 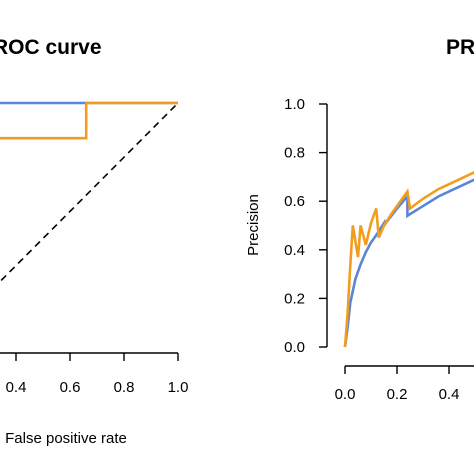 What do you see at coordinates (178, 387) in the screenshot?
I see `roc-x-tick-label: 1.0` at bounding box center [178, 387].